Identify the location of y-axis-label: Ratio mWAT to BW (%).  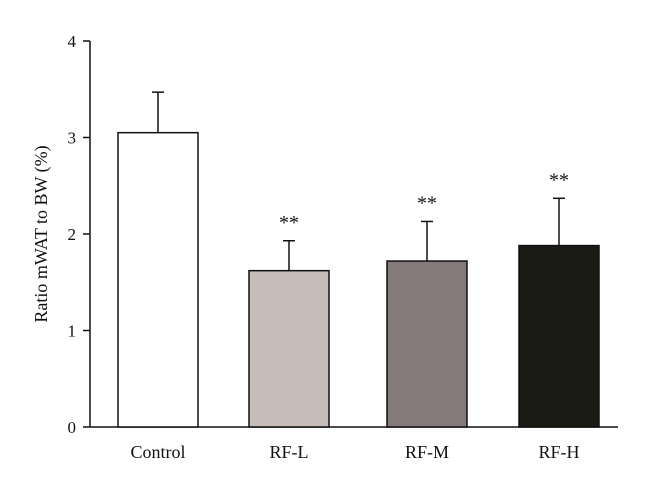
(41, 233).